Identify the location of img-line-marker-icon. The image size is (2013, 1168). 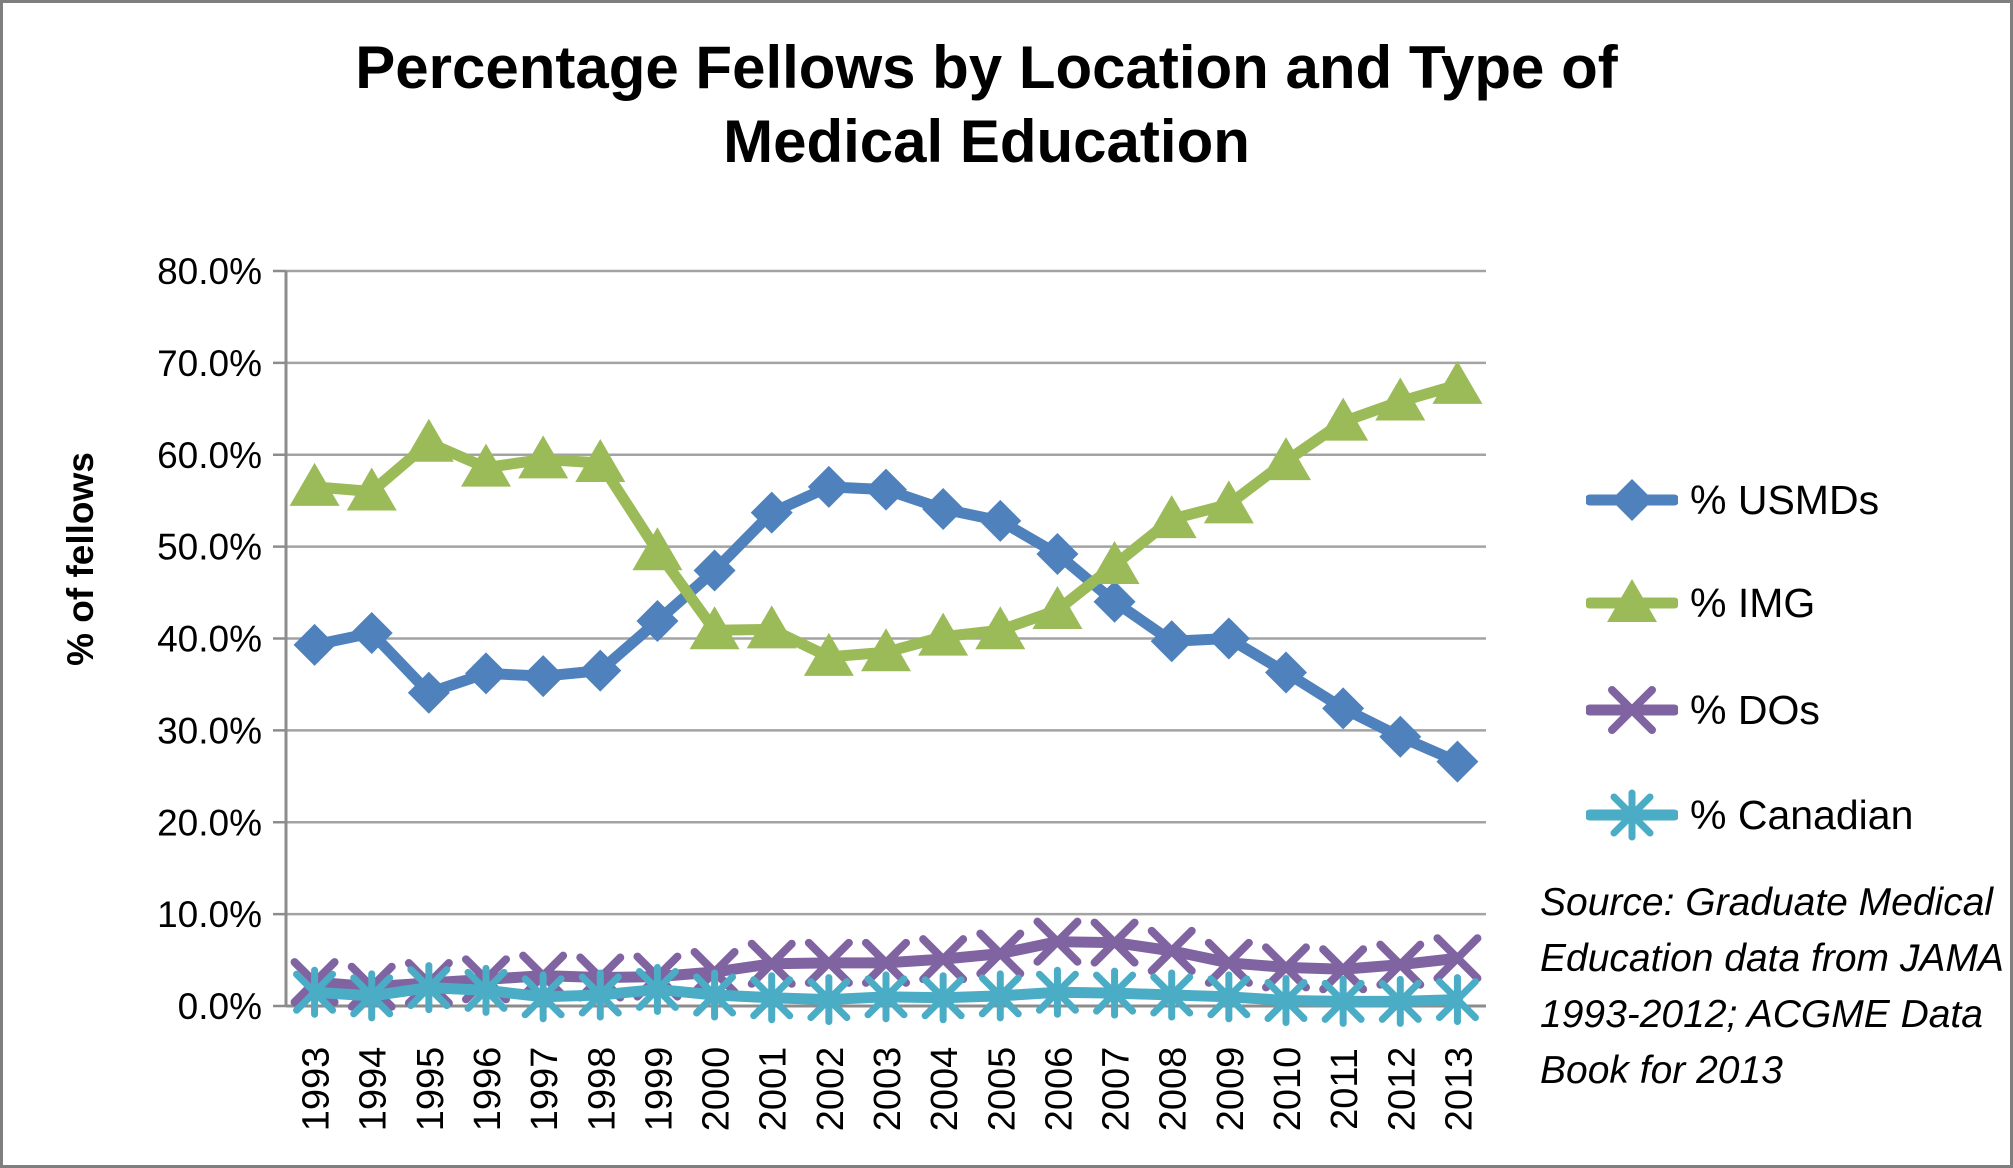
(1632, 600).